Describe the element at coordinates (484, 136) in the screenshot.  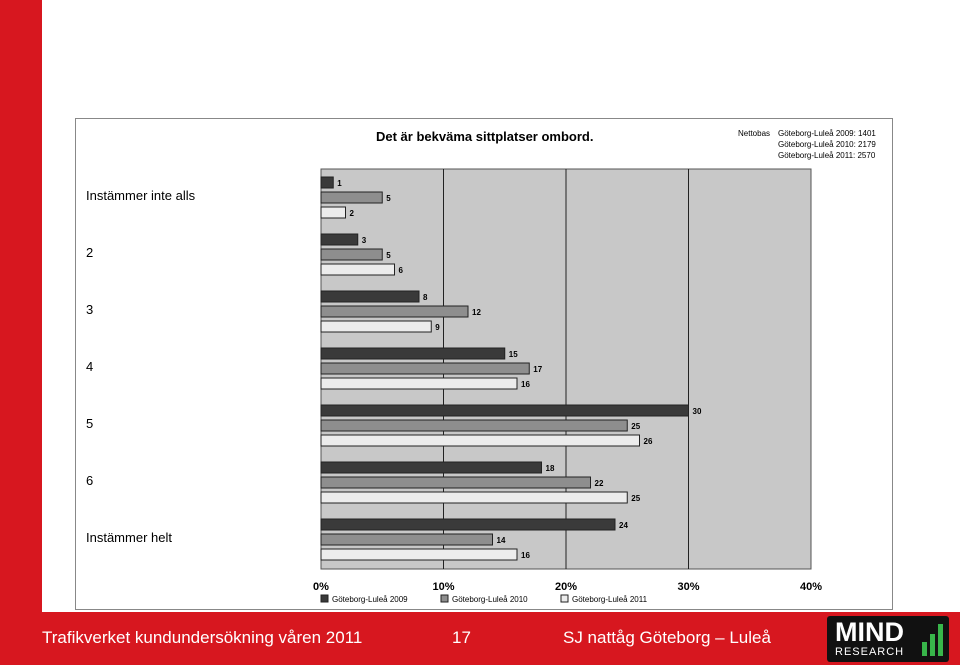
I see `chart-title: Det är bekväma sittplatser ombord.` at that location.